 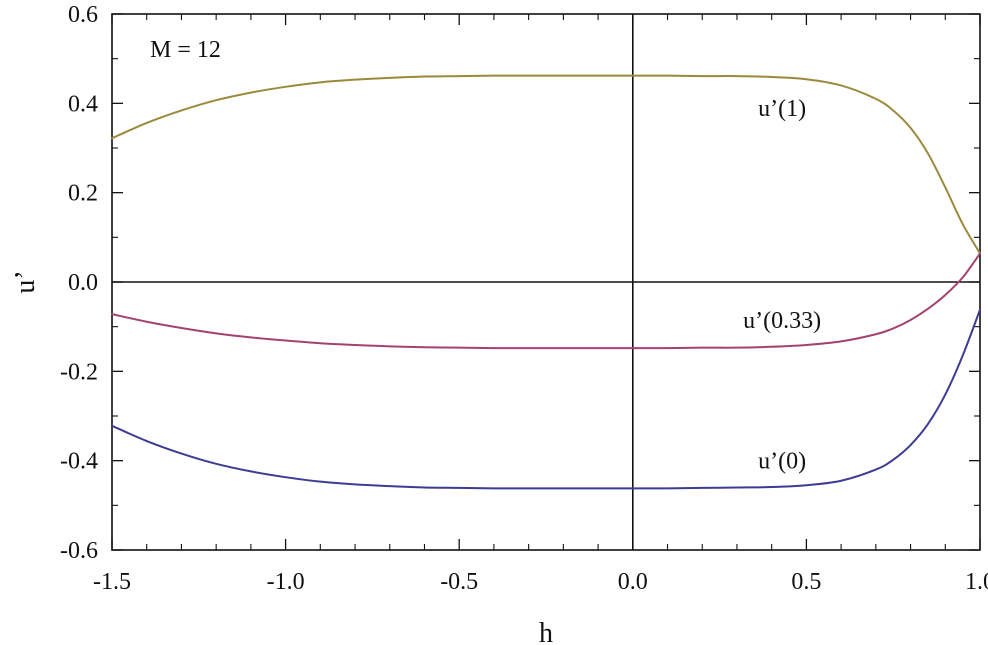 What do you see at coordinates (976, 582) in the screenshot?
I see `x-tick-label: 1.0` at bounding box center [976, 582].